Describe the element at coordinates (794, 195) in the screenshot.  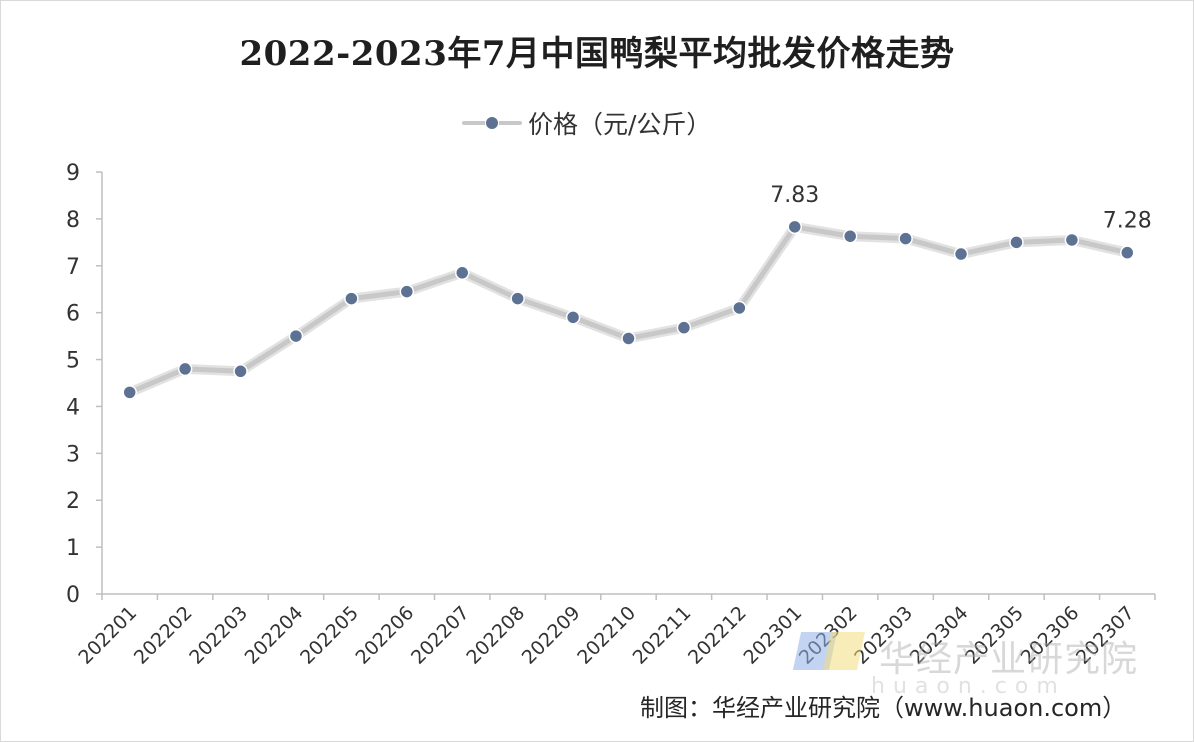
I see `data-label: 7.83` at that location.